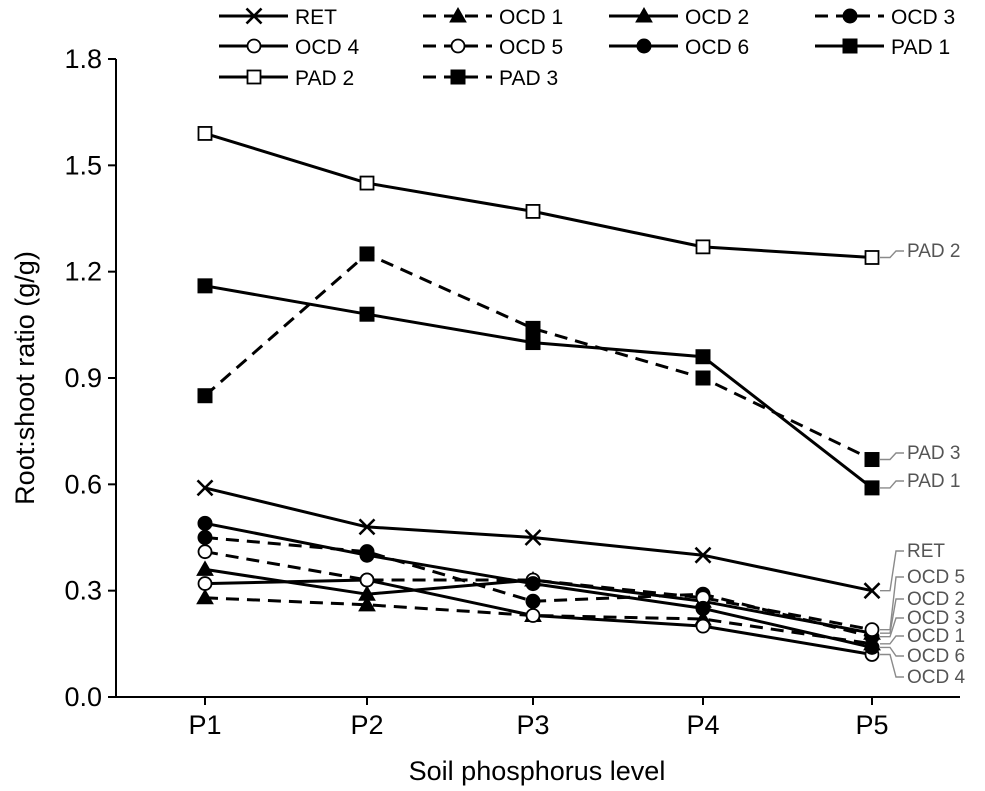  I want to click on legend-label-ocd-1: OCD 1, so click(531, 17).